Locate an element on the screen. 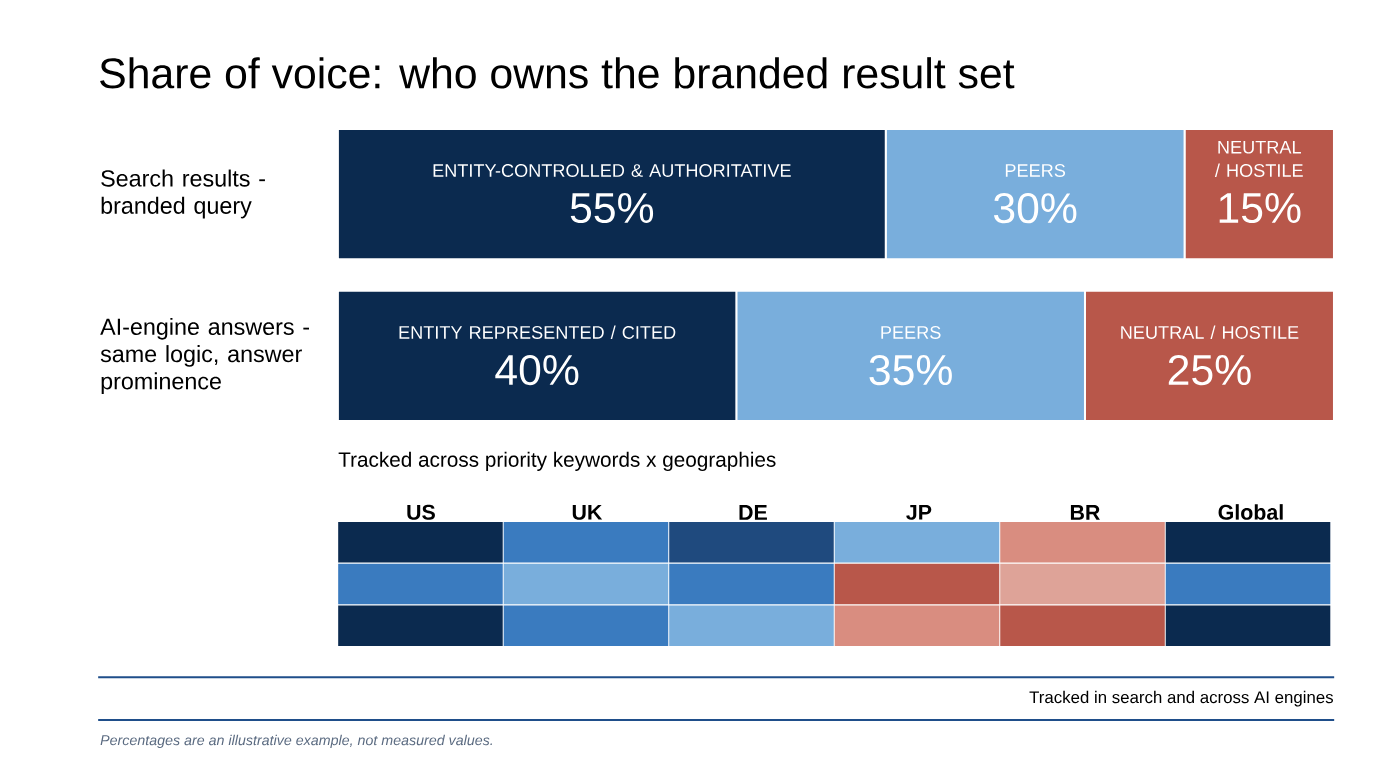 The height and width of the screenshot is (759, 1400). data-label: 35% is located at coordinates (910, 370).